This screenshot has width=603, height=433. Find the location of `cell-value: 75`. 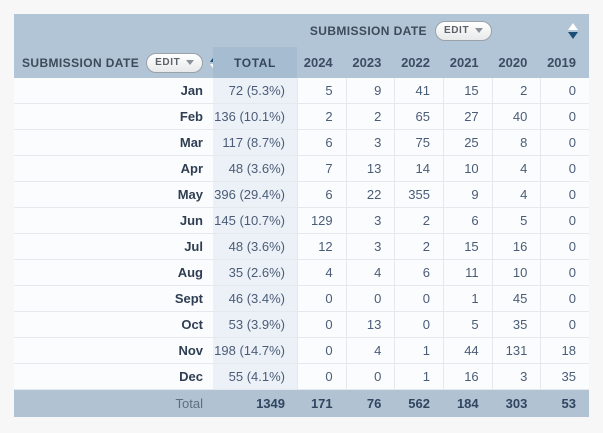

cell-value: 75 is located at coordinates (418, 142).